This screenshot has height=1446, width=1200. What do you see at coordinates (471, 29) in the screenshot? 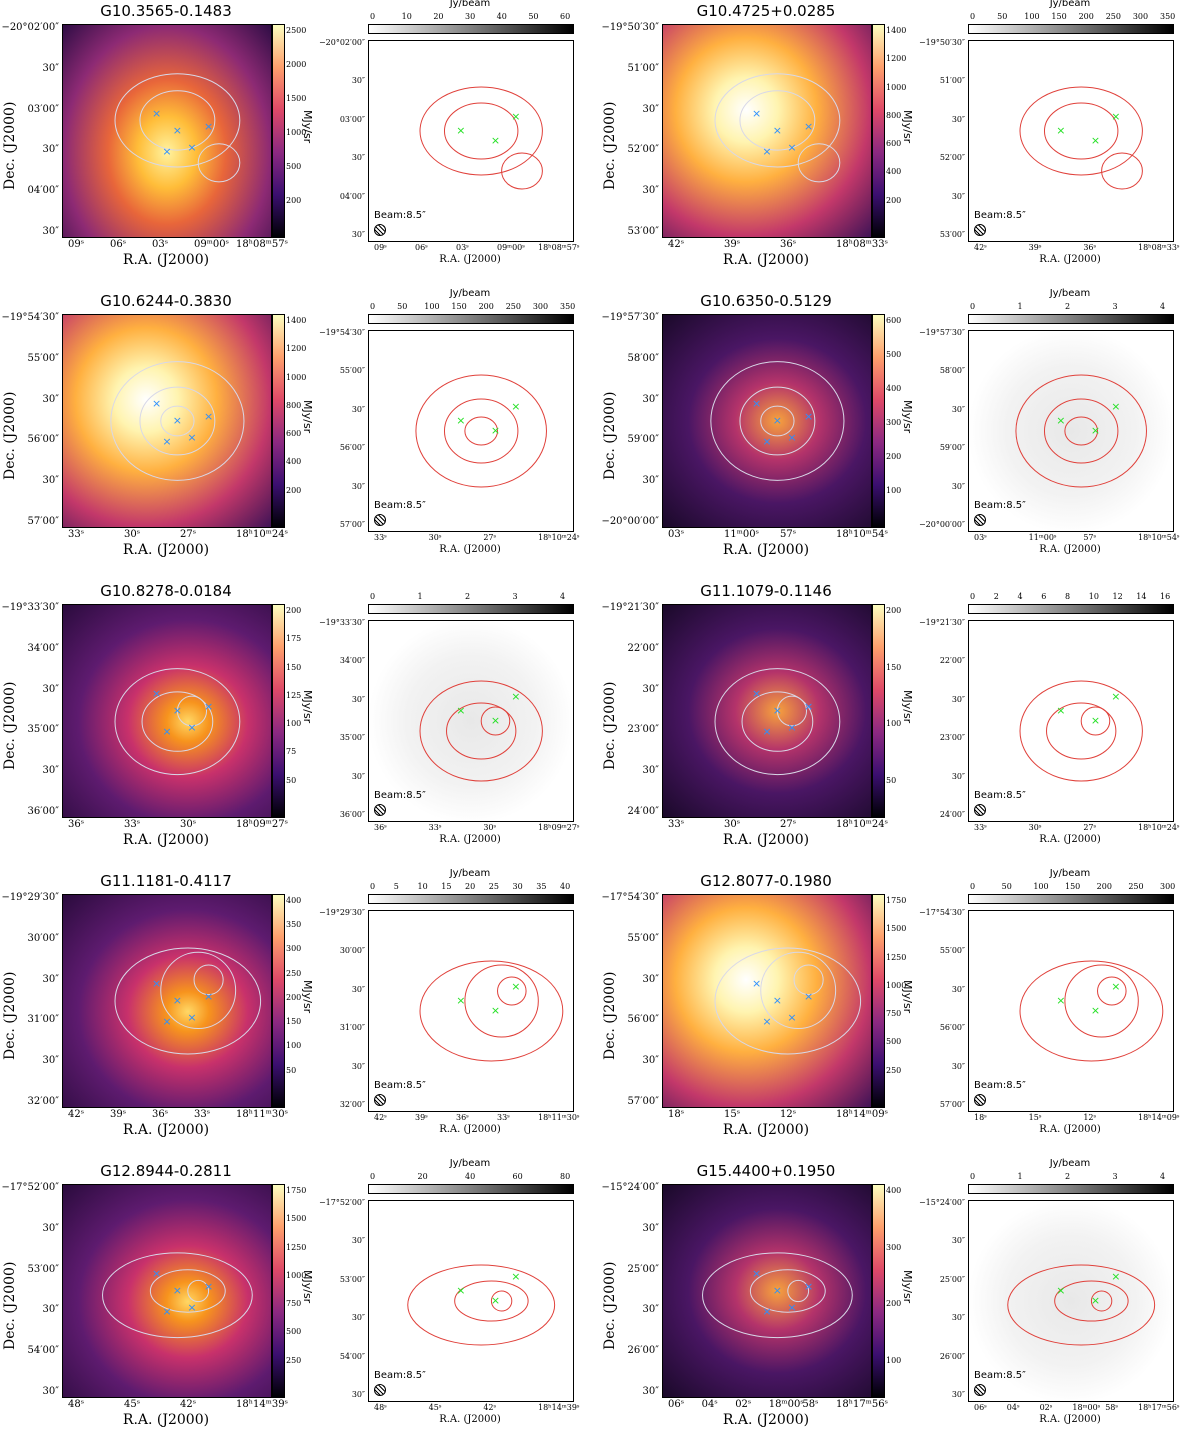
I see `colorbar` at bounding box center [471, 29].